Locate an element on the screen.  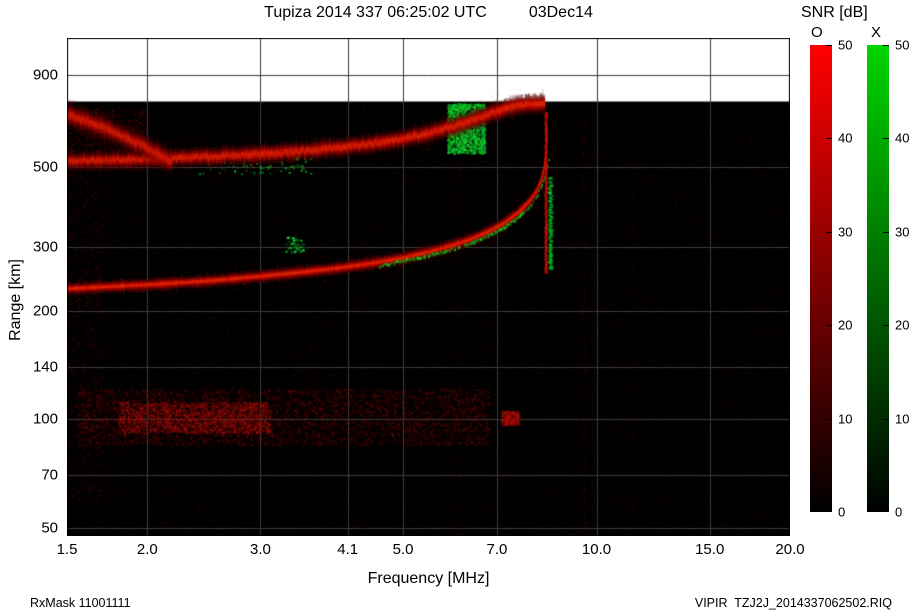
y-axis-tick-label: 70 is located at coordinates (49, 475).